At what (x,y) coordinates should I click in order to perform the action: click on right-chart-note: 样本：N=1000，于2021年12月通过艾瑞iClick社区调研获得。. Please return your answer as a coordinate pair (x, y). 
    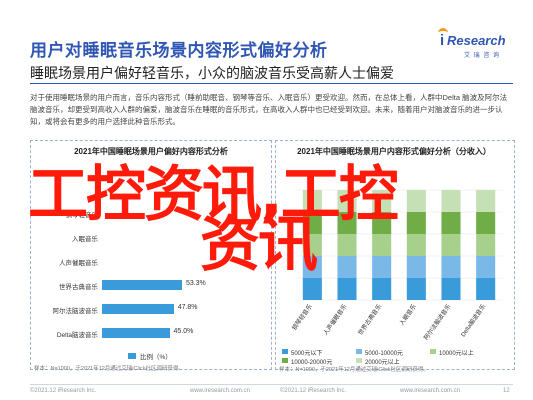
    Looking at the image, I should click on (354, 370).